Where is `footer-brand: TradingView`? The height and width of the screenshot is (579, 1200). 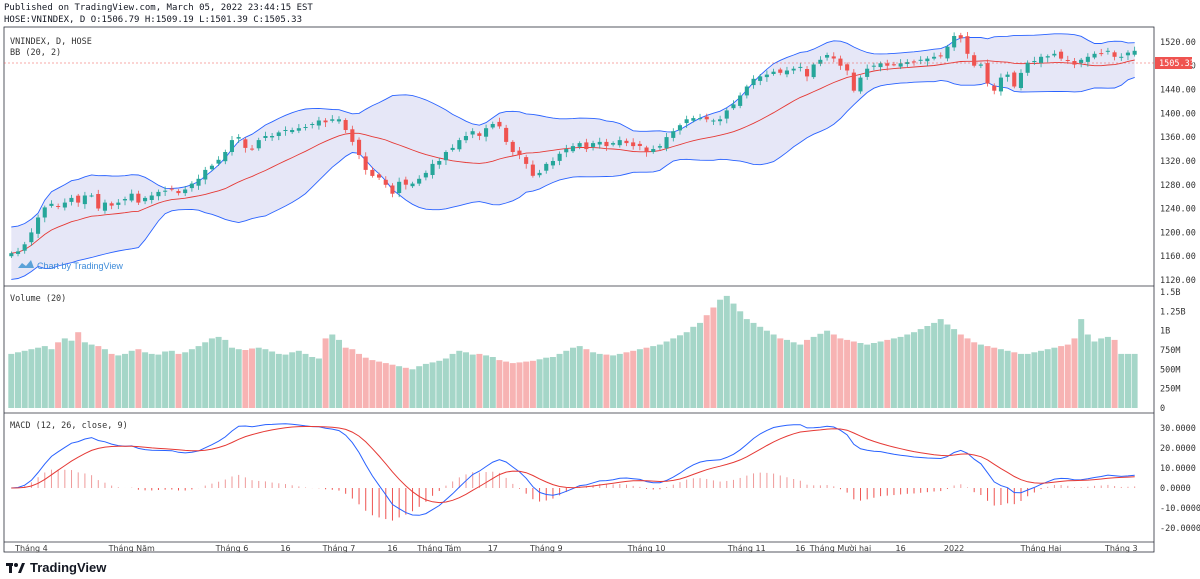 footer-brand: TradingView is located at coordinates (56, 567).